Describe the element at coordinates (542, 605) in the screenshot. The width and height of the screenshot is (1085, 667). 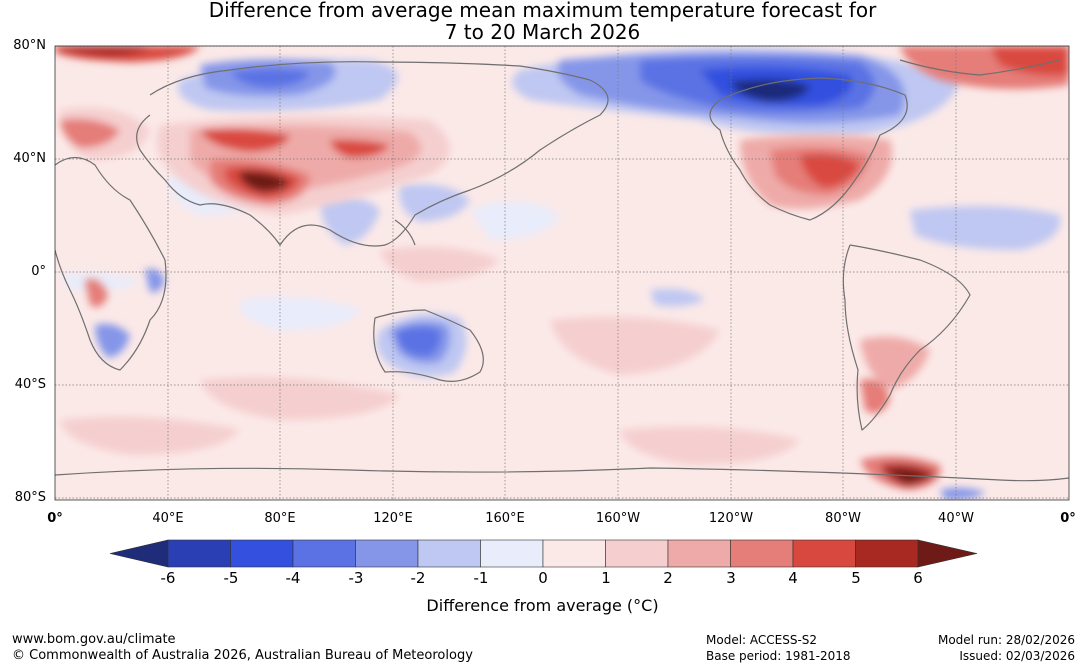
I see `colorbar-label: Difference from average (°C)` at that location.